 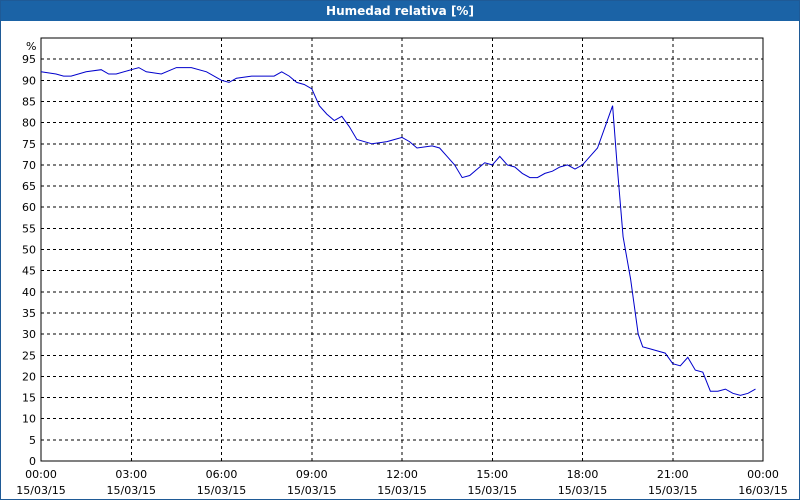 I want to click on x-tick-time: 09:00, so click(x=312, y=474).